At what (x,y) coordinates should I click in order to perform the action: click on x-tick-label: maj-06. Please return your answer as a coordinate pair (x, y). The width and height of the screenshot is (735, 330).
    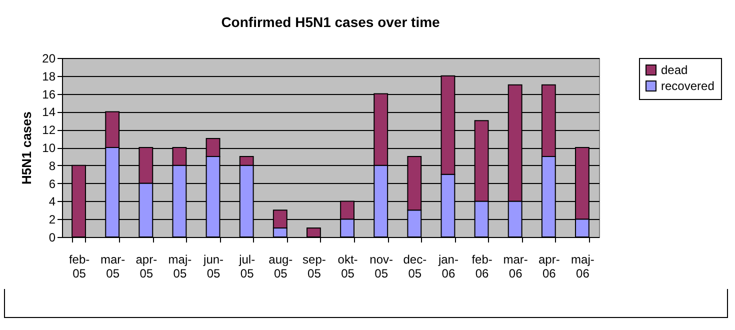
    Looking at the image, I should click on (582, 266).